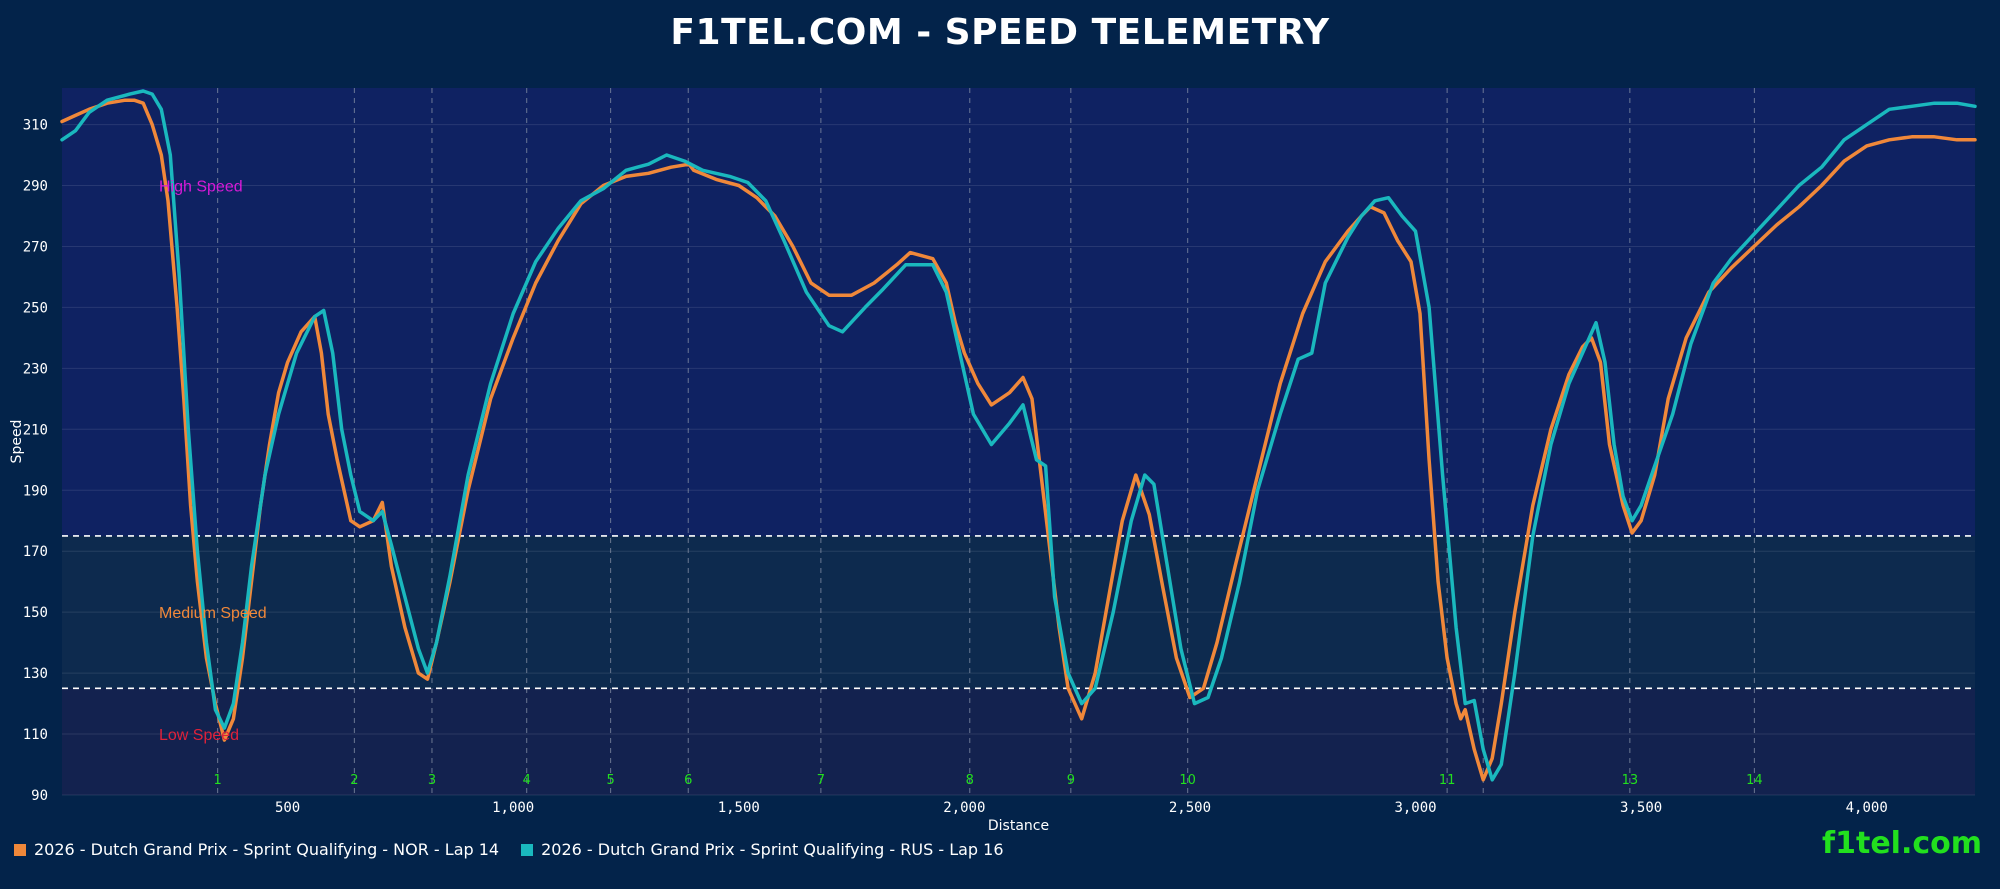 This screenshot has width=2000, height=889. Describe the element at coordinates (35, 430) in the screenshot. I see `y-tick-label: 210` at that location.